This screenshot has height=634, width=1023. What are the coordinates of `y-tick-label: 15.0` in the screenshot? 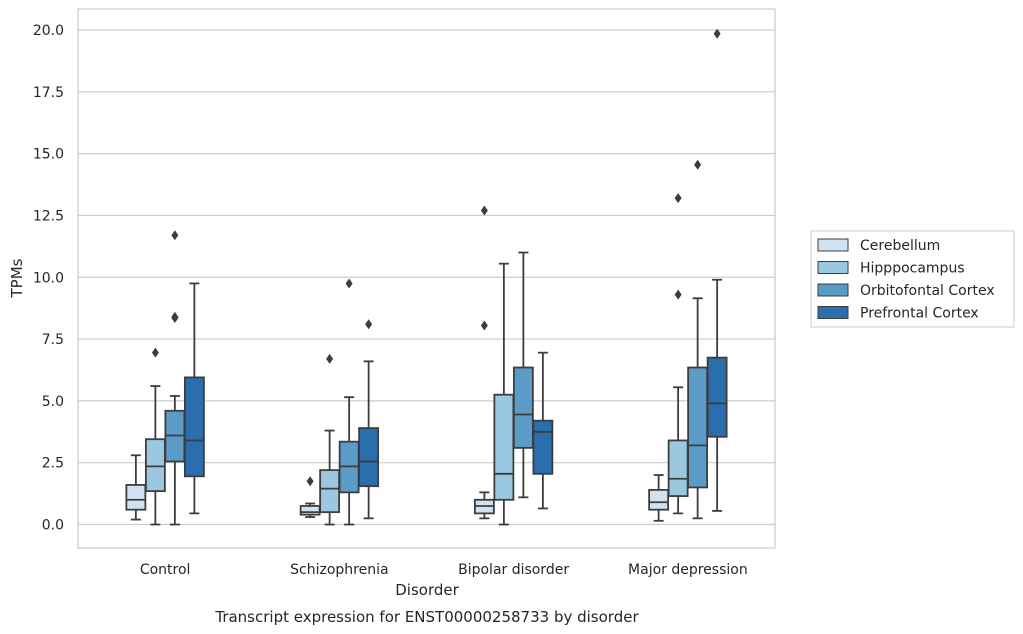 It's located at (48, 155).